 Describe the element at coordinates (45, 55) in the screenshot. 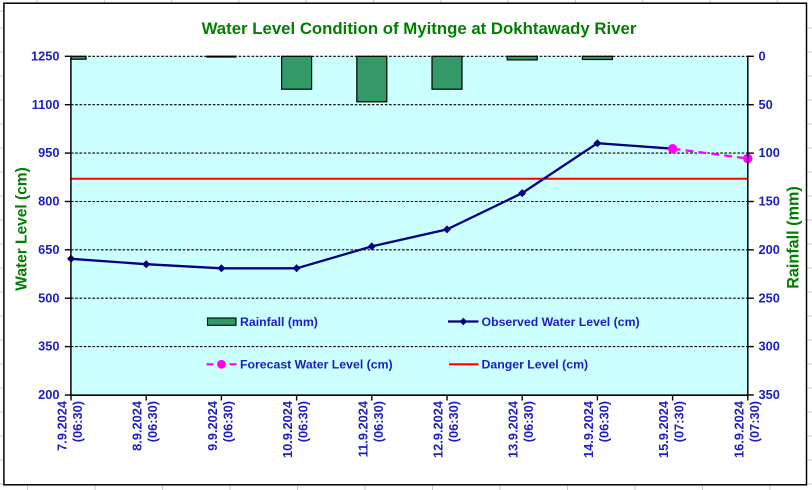

I see `svg-text: 1250` at that location.